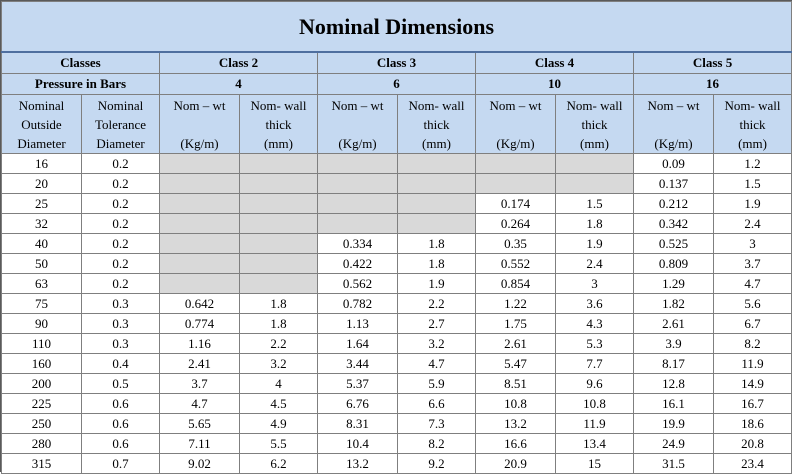 Image resolution: width=792 pixels, height=474 pixels. What do you see at coordinates (396, 343) in the screenshot?
I see `table-row: 110 0.3 1.16 2.2 1.64 3.2 2.61 5.3 3.9 8.2` at bounding box center [396, 343].